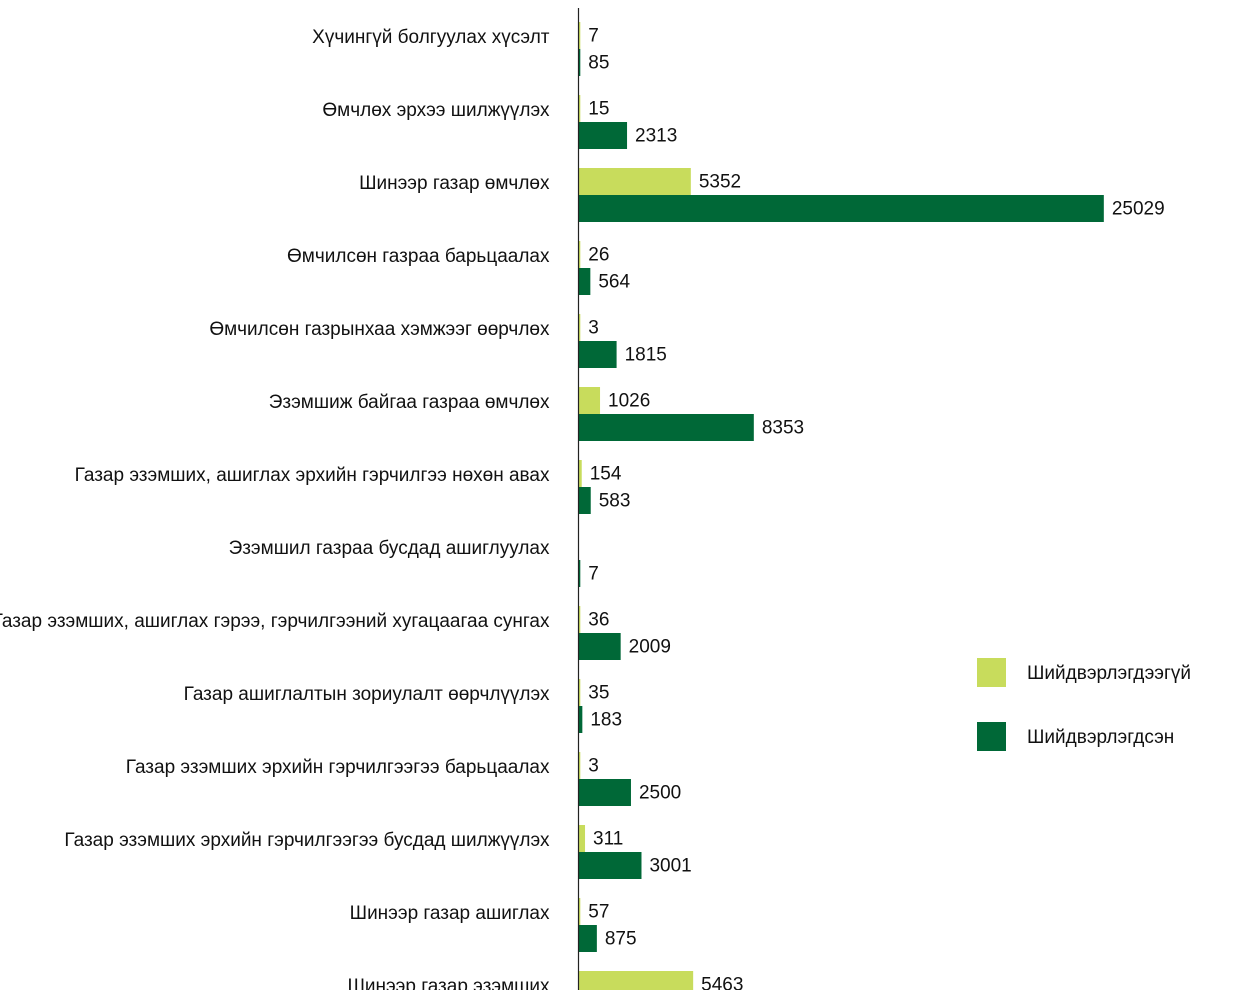 This screenshot has height=990, width=1235. What do you see at coordinates (660, 793) in the screenshot?
I see `data-label: 2500` at bounding box center [660, 793].